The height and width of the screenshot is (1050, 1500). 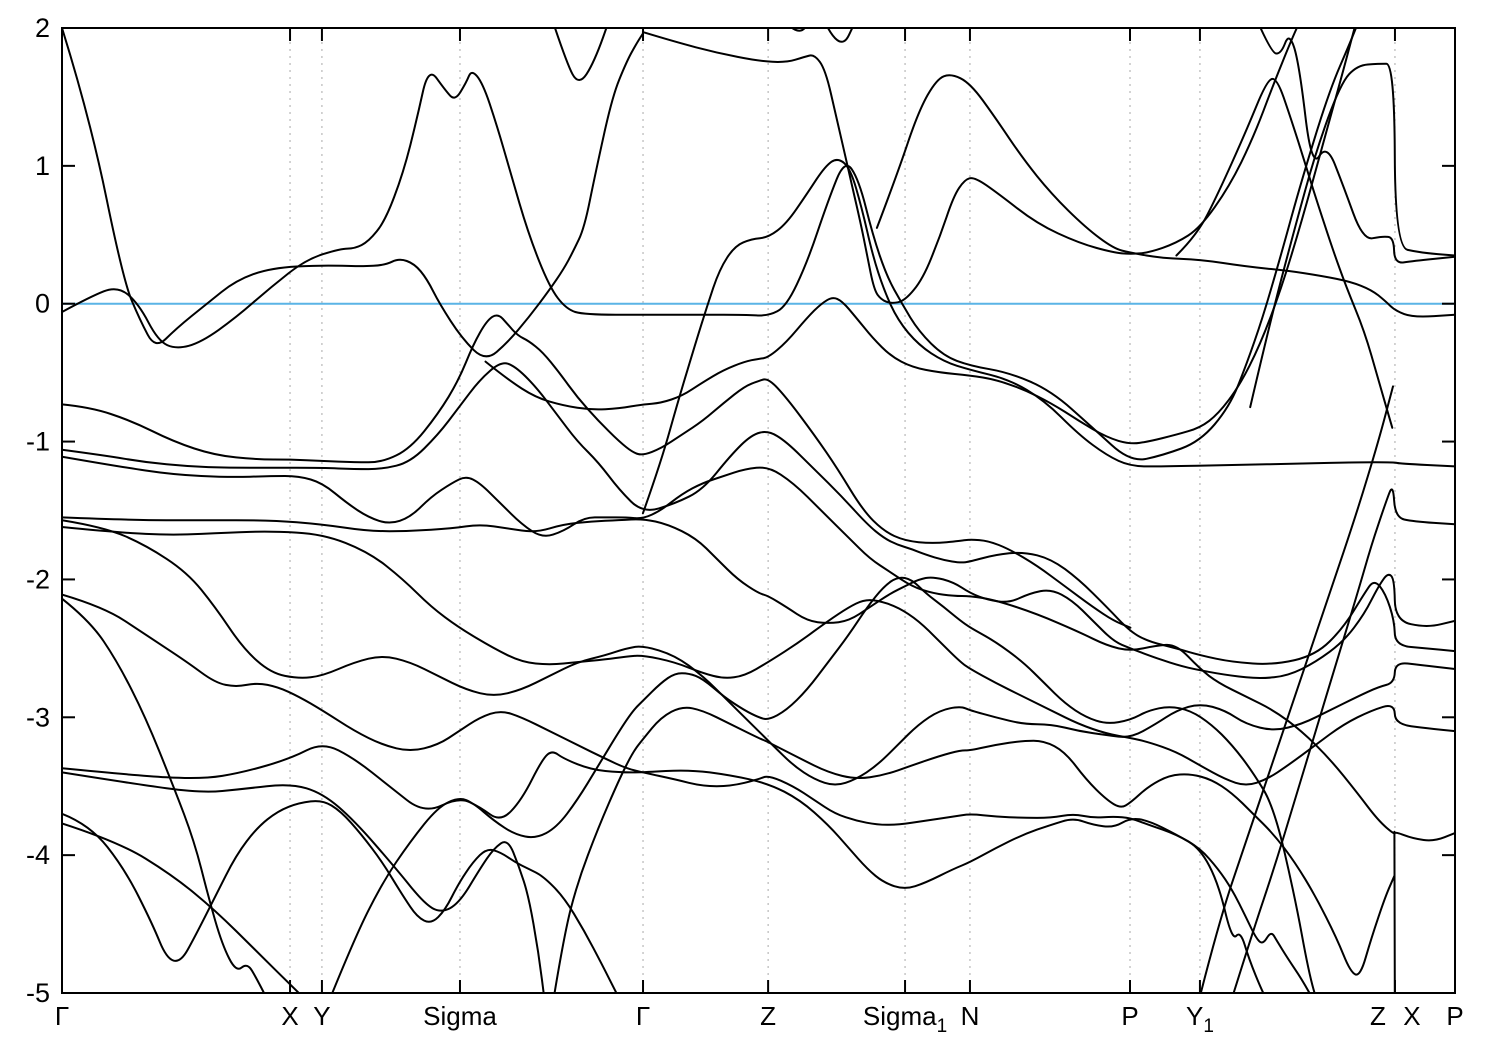 What do you see at coordinates (38, 442) in the screenshot?
I see `y-axis-tick-label: -1` at bounding box center [38, 442].